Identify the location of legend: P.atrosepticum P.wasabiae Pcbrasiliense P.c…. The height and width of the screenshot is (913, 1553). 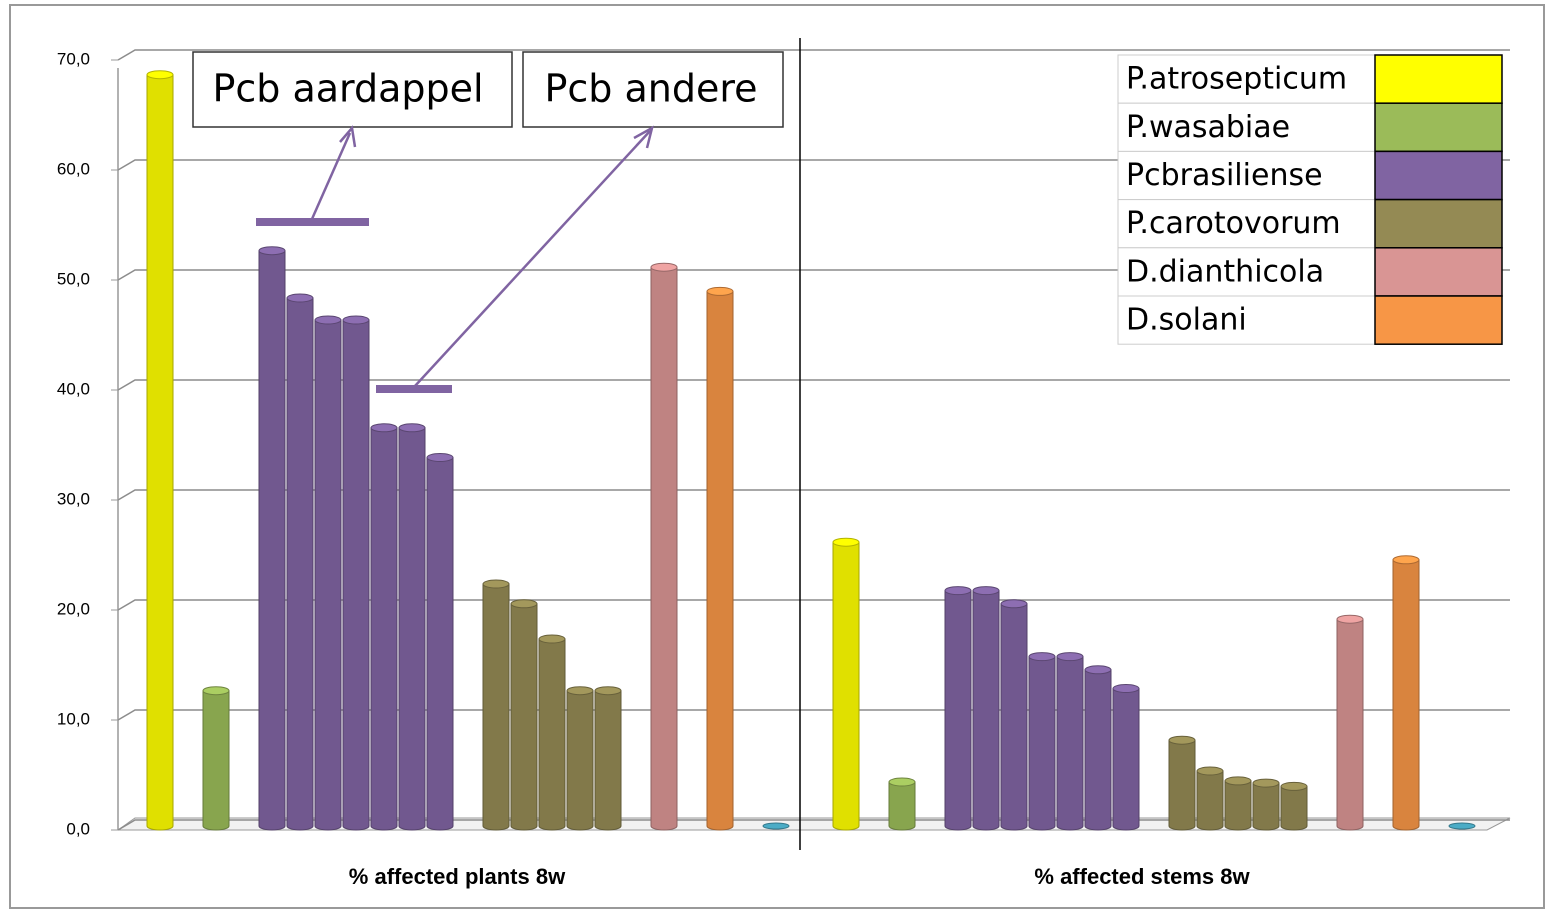
(1310, 199).